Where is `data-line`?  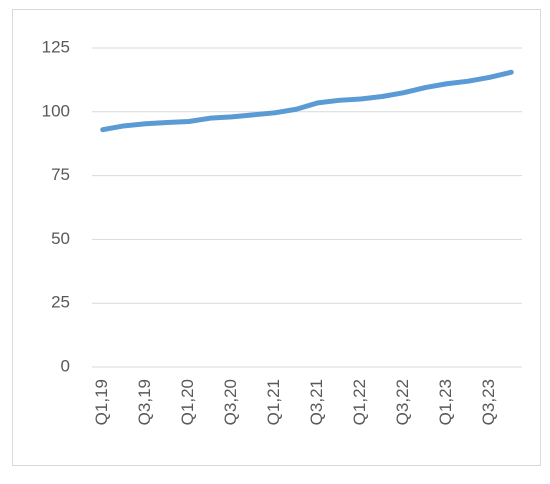 data-line is located at coordinates (307, 101).